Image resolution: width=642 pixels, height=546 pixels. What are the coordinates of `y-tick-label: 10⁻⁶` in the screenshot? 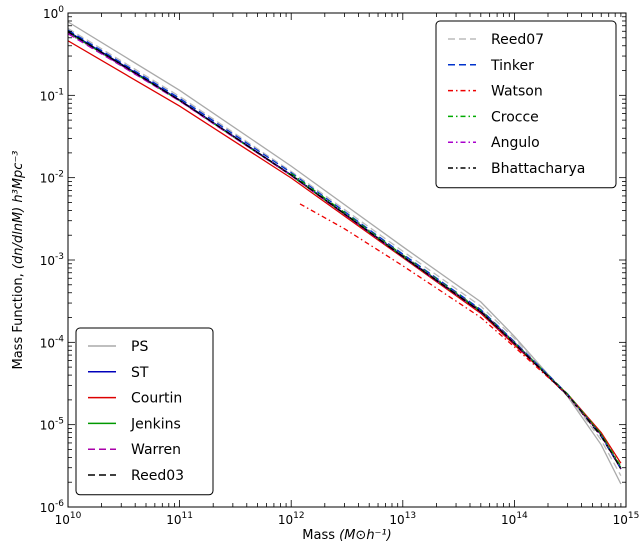 It's located at (52, 507).